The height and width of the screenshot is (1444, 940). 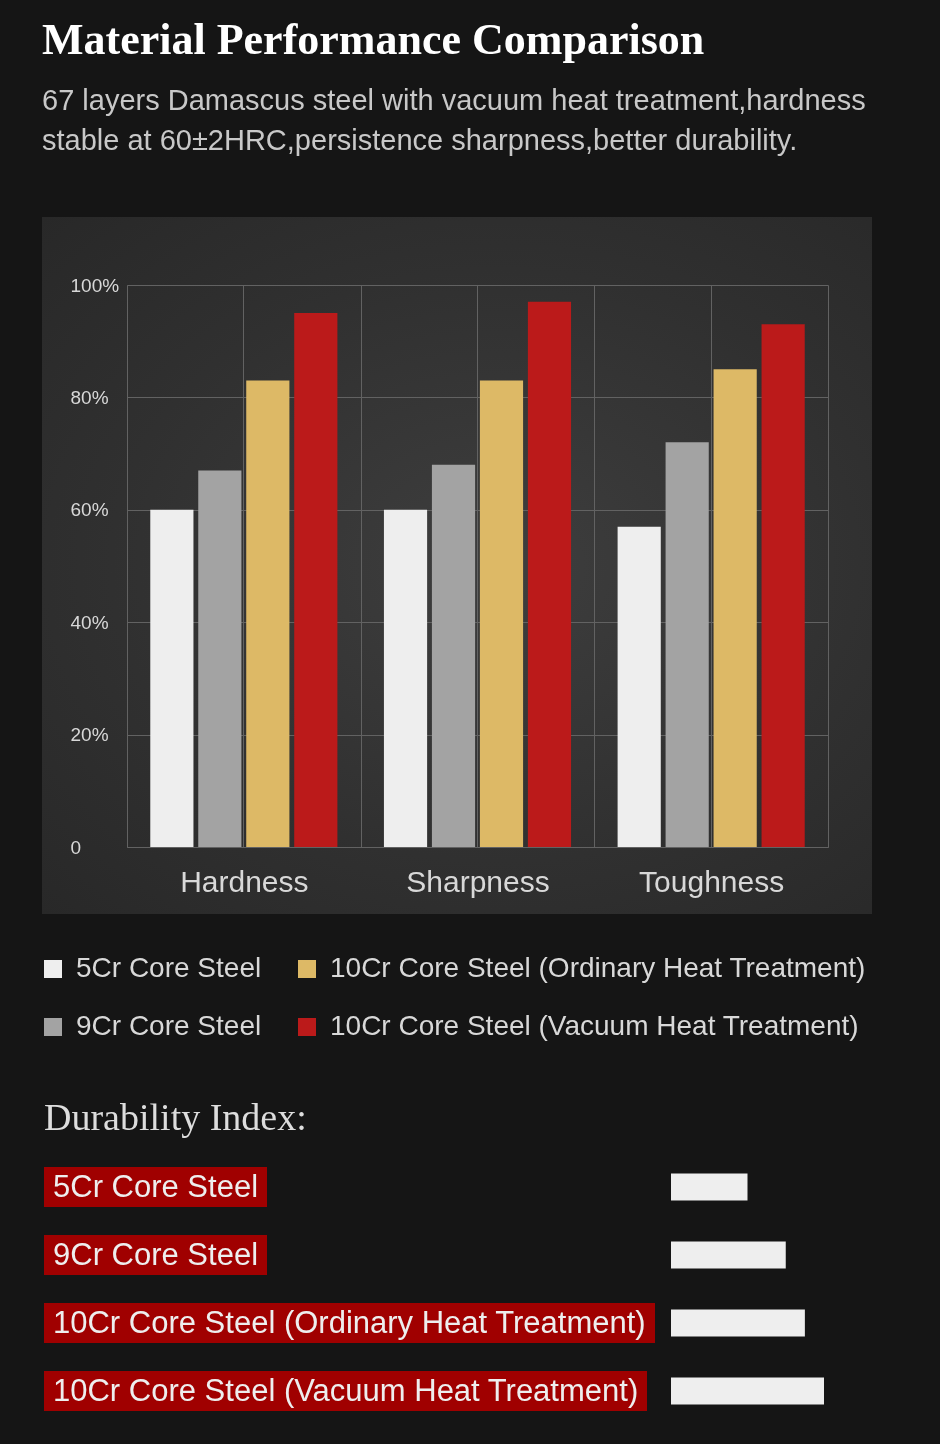 I want to click on y-tick-label: 0, so click(x=76, y=847).